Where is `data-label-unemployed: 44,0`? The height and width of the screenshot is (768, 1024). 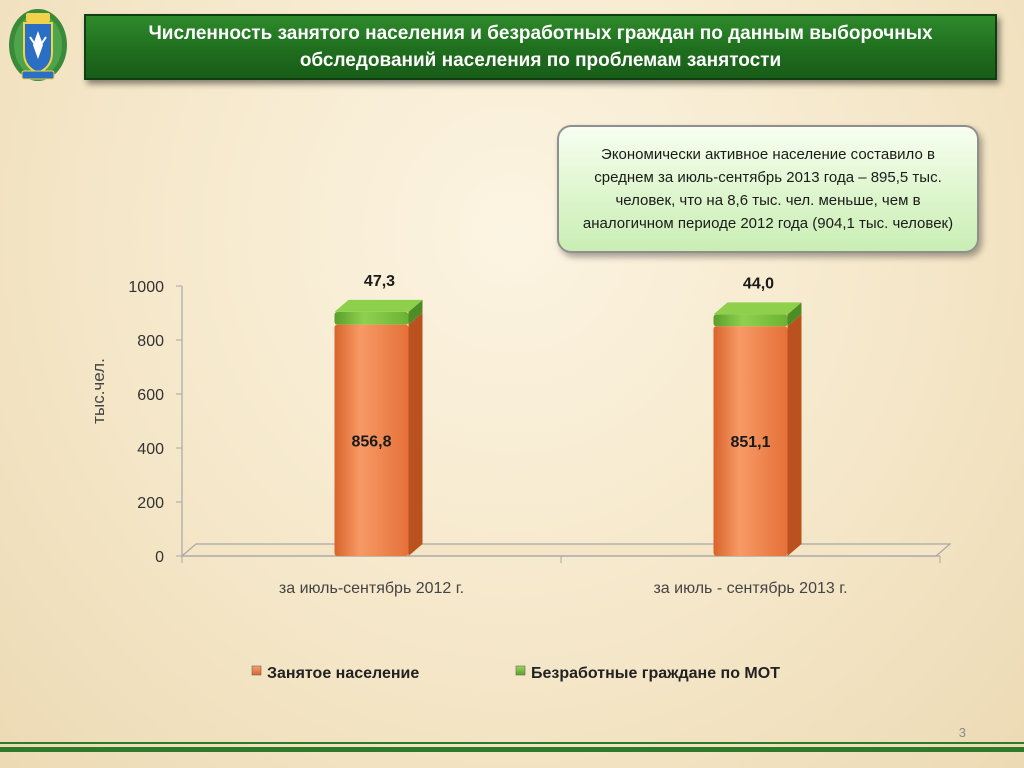
data-label-unemployed: 44,0 is located at coordinates (758, 283).